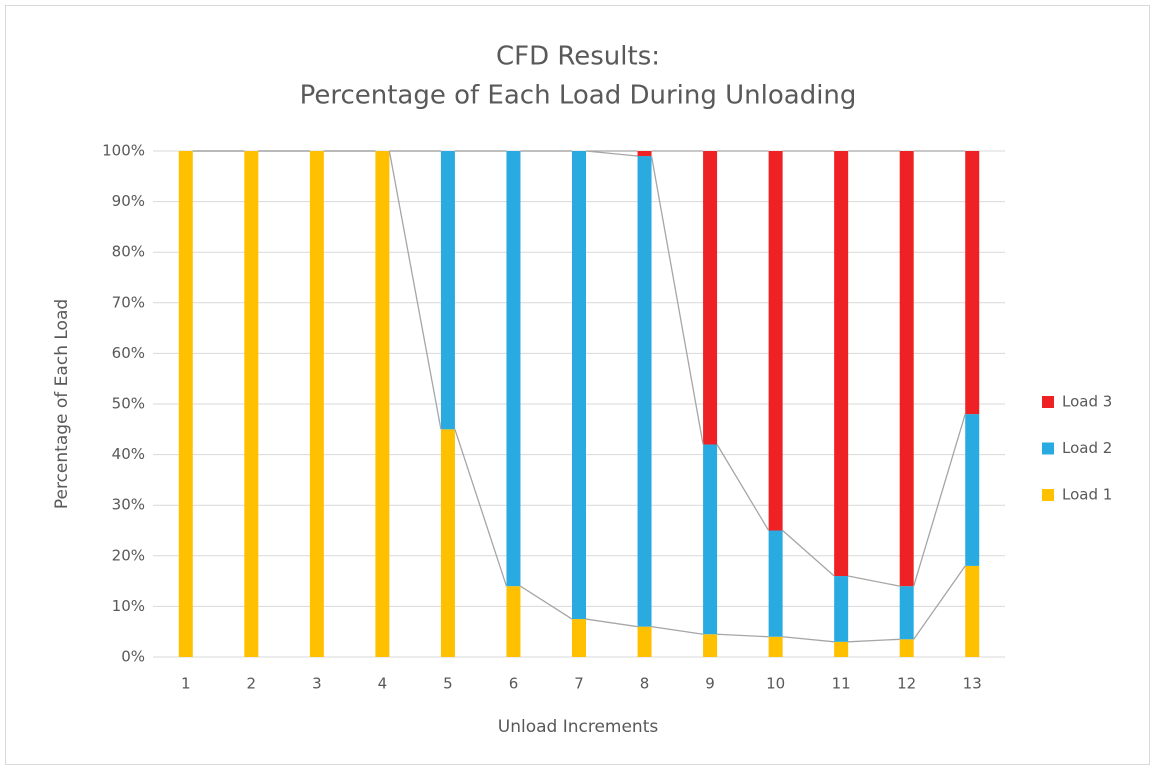 The width and height of the screenshot is (1155, 770). I want to click on chart-title: CFD Results:, so click(578, 57).